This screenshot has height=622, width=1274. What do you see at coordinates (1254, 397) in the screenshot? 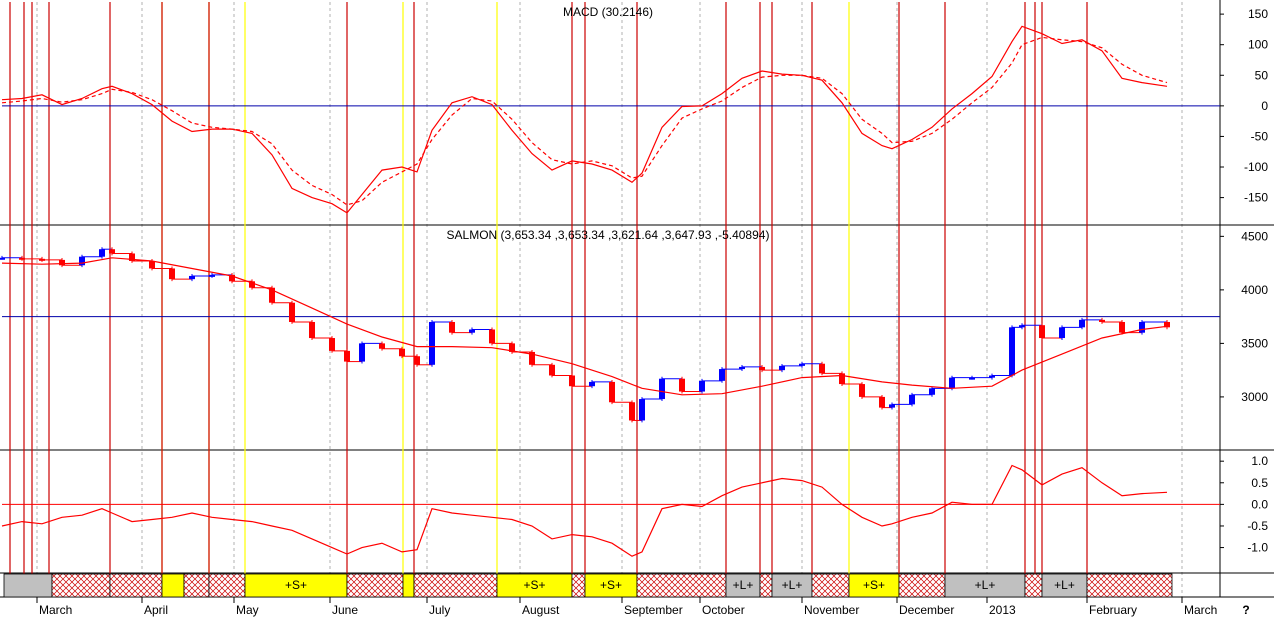
I see `salmon-ytick-label: 3000` at bounding box center [1254, 397].